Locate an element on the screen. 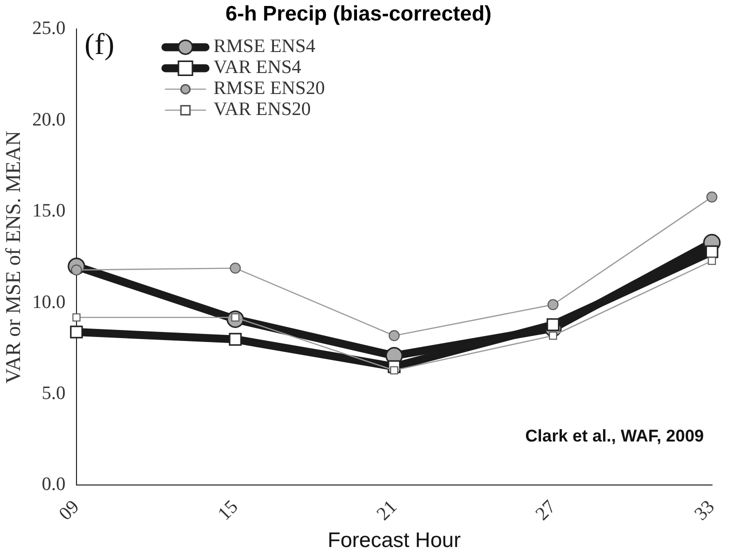 The image size is (731, 554). y-tick-label: 15.0 is located at coordinates (49, 211).